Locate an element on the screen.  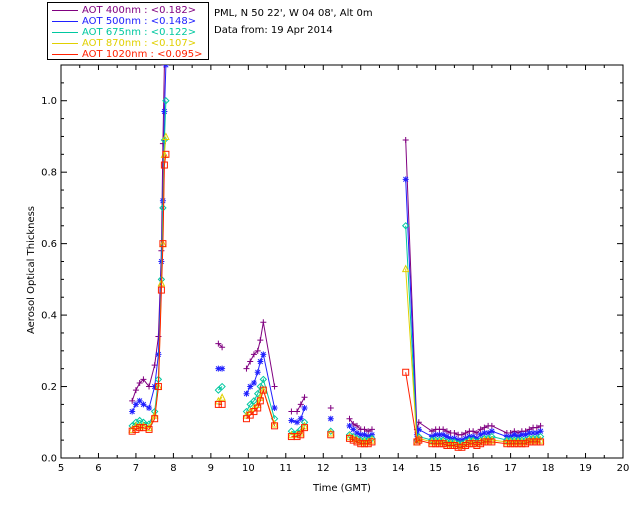
y-tick-label-4: 0.8 is located at coordinates (49, 173).